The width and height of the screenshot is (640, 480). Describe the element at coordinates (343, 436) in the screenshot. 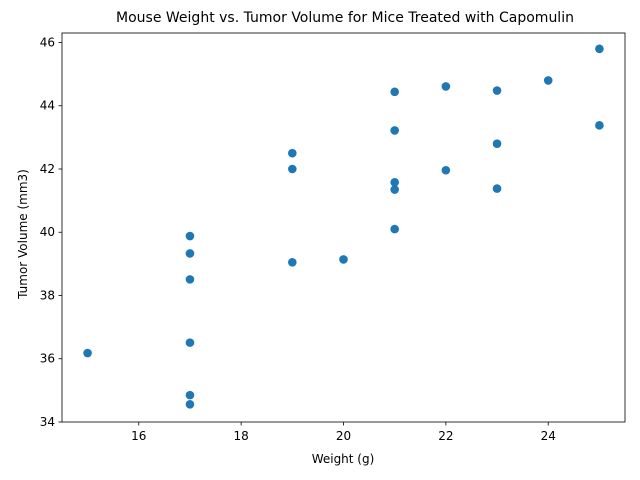

I see `x-tick-label: 20` at that location.